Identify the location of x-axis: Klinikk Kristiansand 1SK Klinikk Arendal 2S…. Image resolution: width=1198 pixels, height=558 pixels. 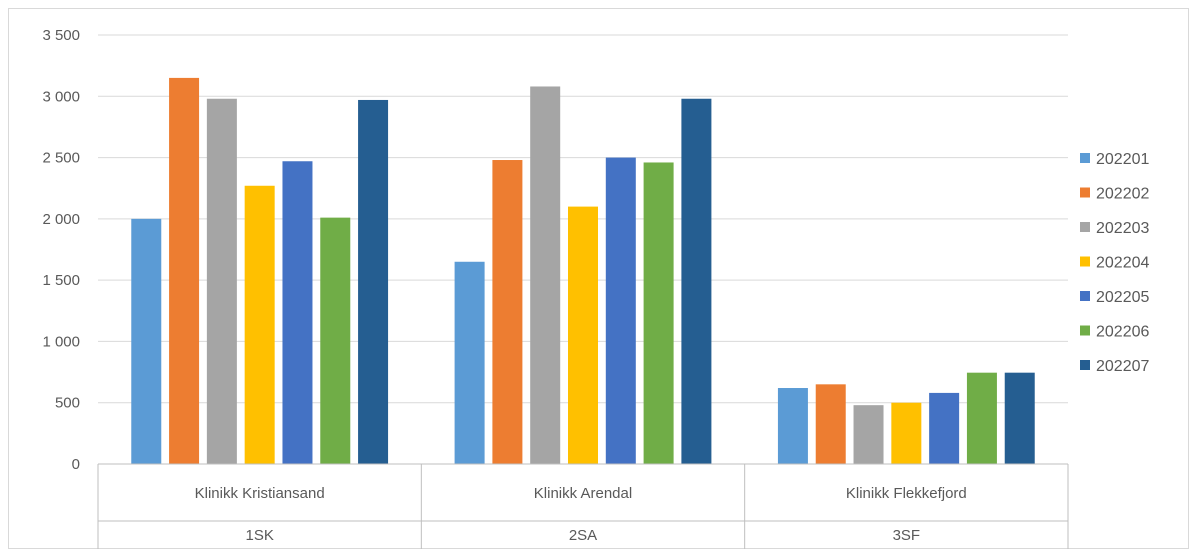
(583, 506).